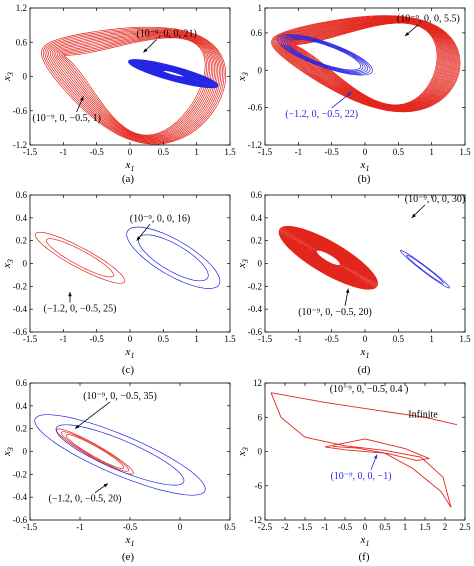  I want to click on panel-caption: (f), so click(364, 557).